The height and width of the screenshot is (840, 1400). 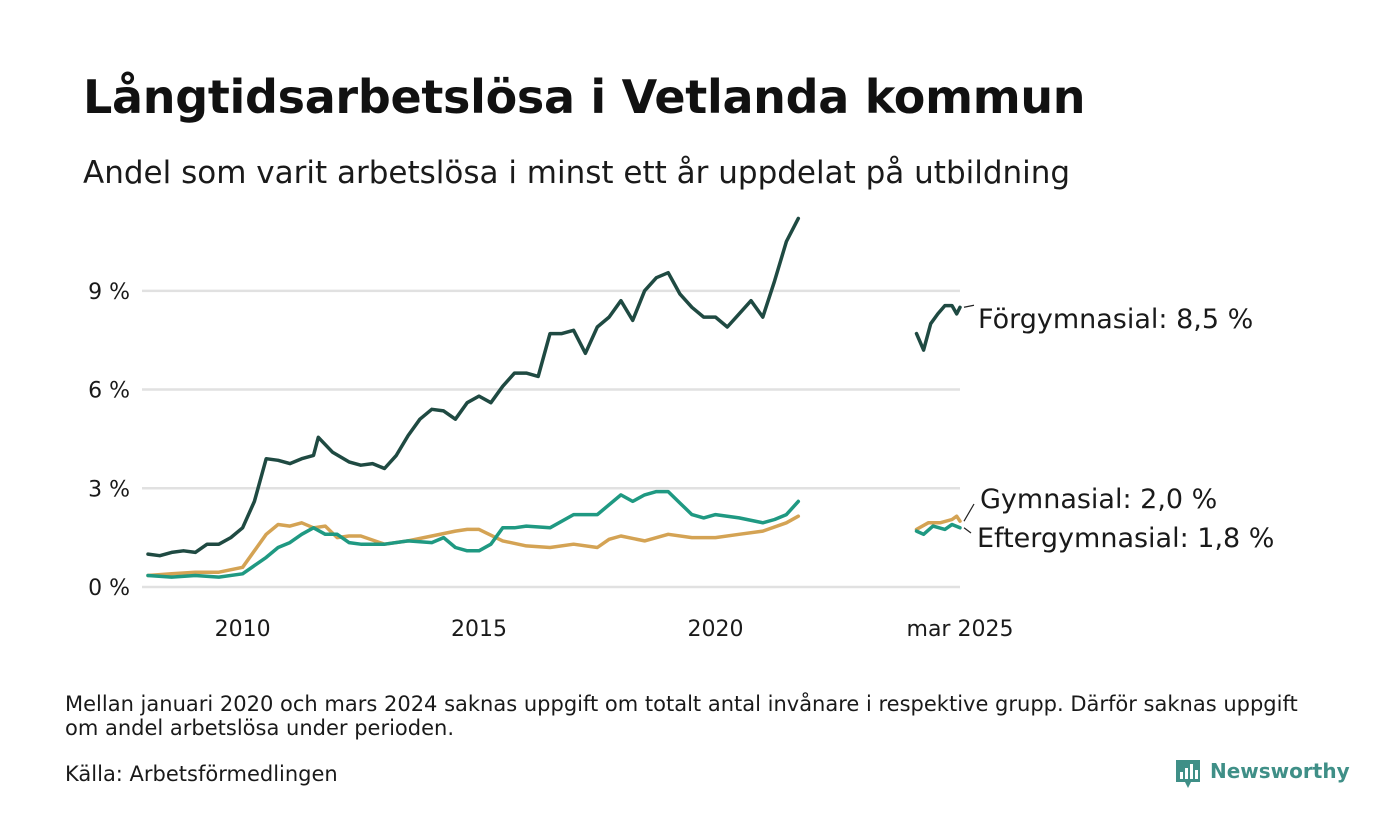 What do you see at coordinates (109, 292) in the screenshot?
I see `y-tick-label: 9 %` at bounding box center [109, 292].